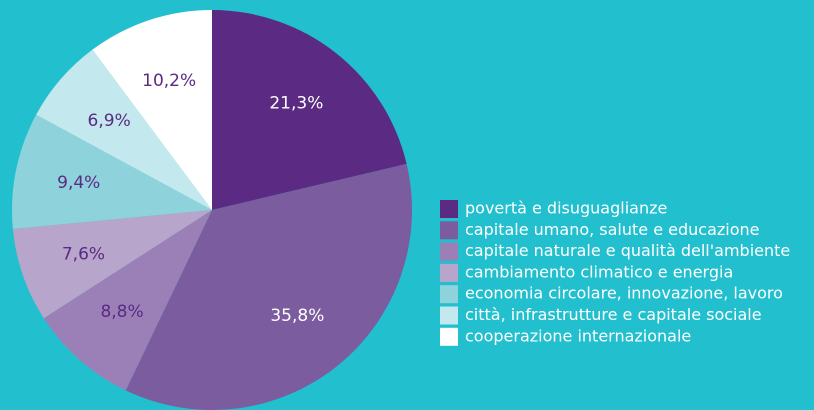 The image size is (814, 410). Describe the element at coordinates (624, 293) in the screenshot. I see `legend-label: economia circolare, innovazione, lavoro` at that location.